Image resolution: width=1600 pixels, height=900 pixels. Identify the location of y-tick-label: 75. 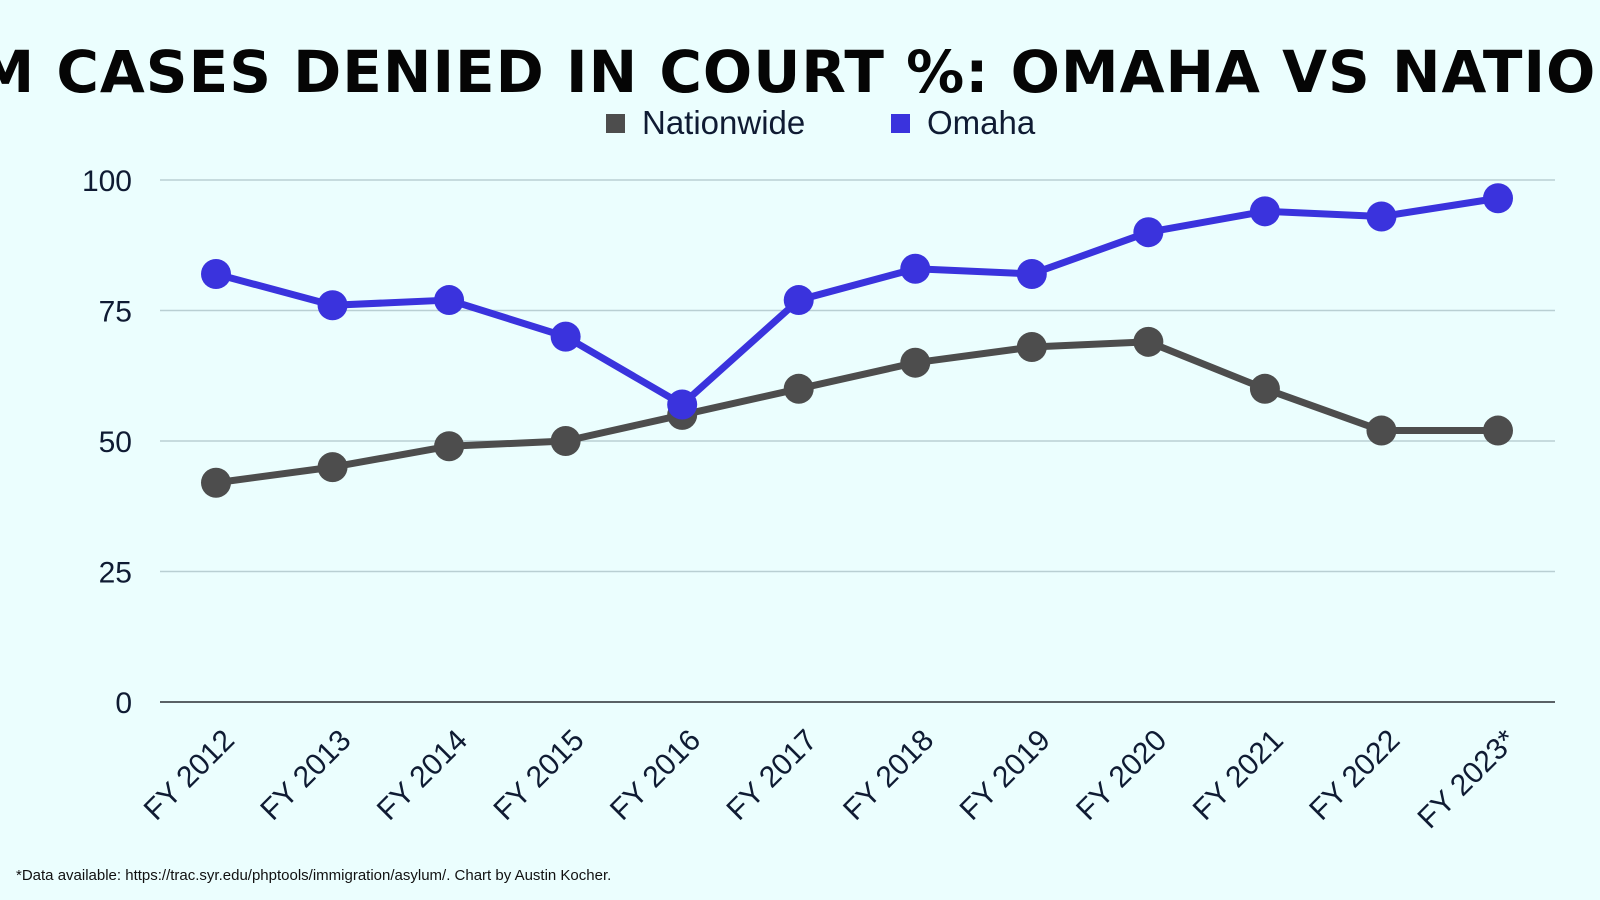
(115, 312).